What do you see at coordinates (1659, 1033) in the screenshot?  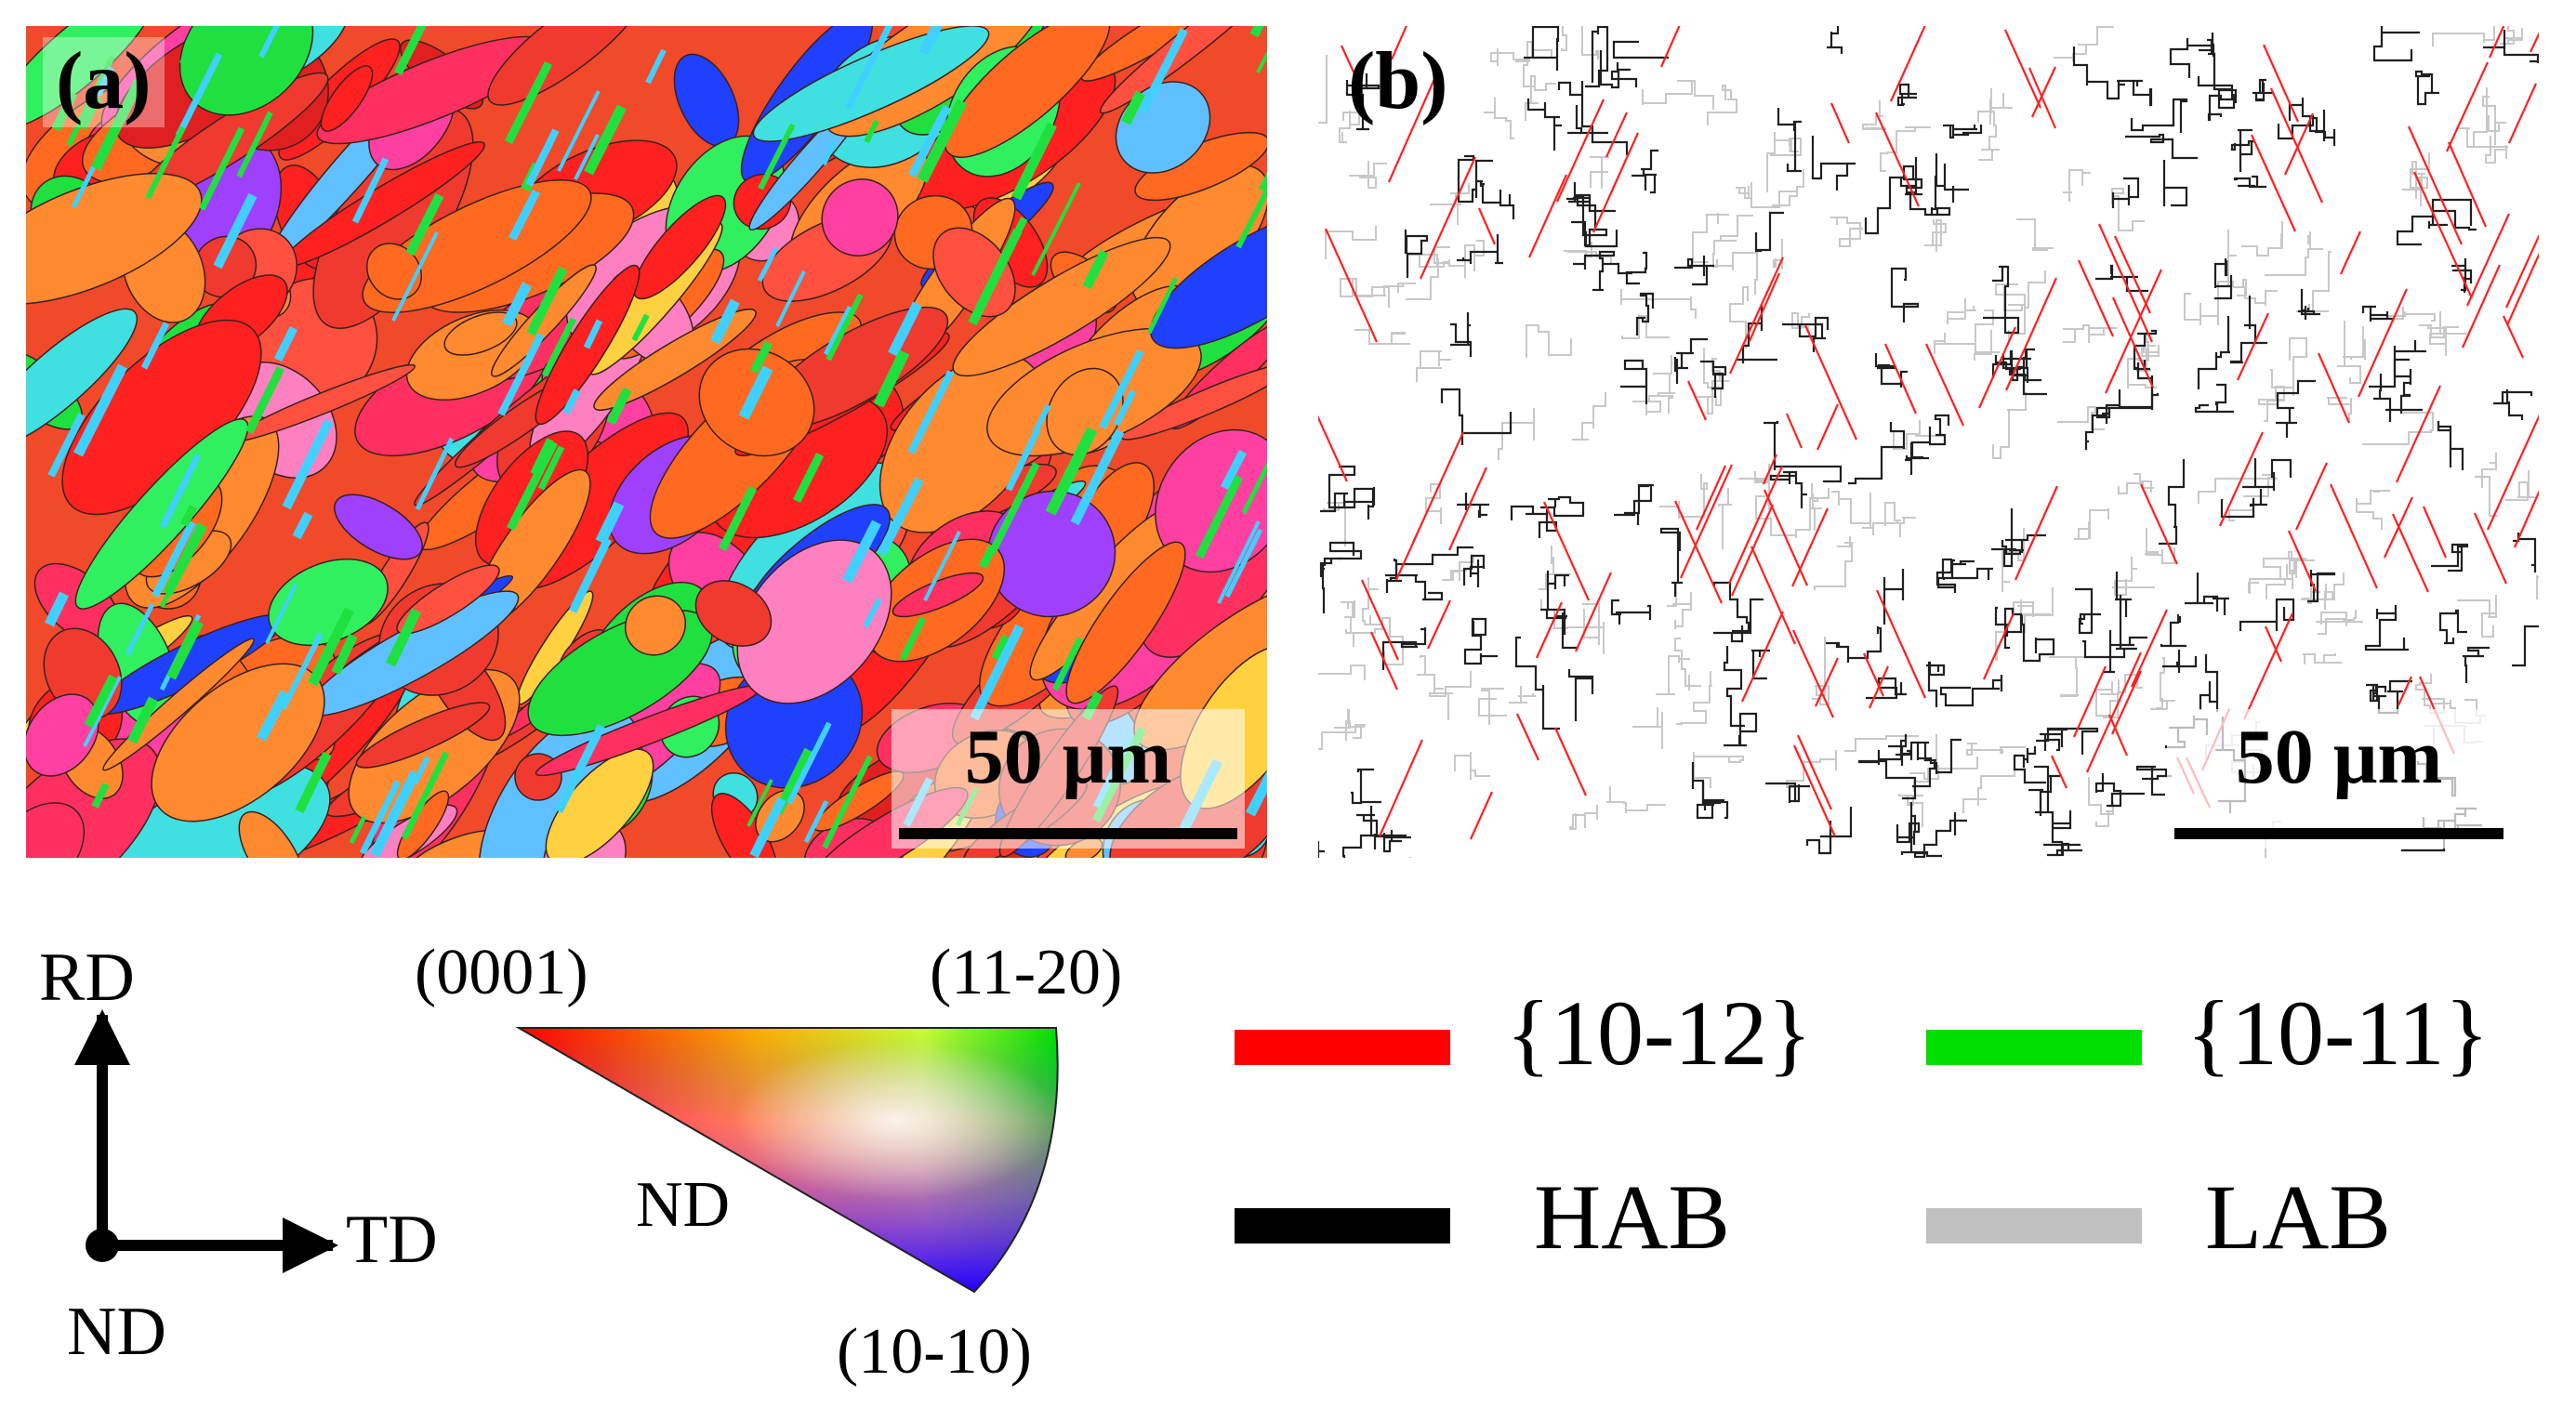 I see `legend-label-10-12: {10-12}` at bounding box center [1659, 1033].